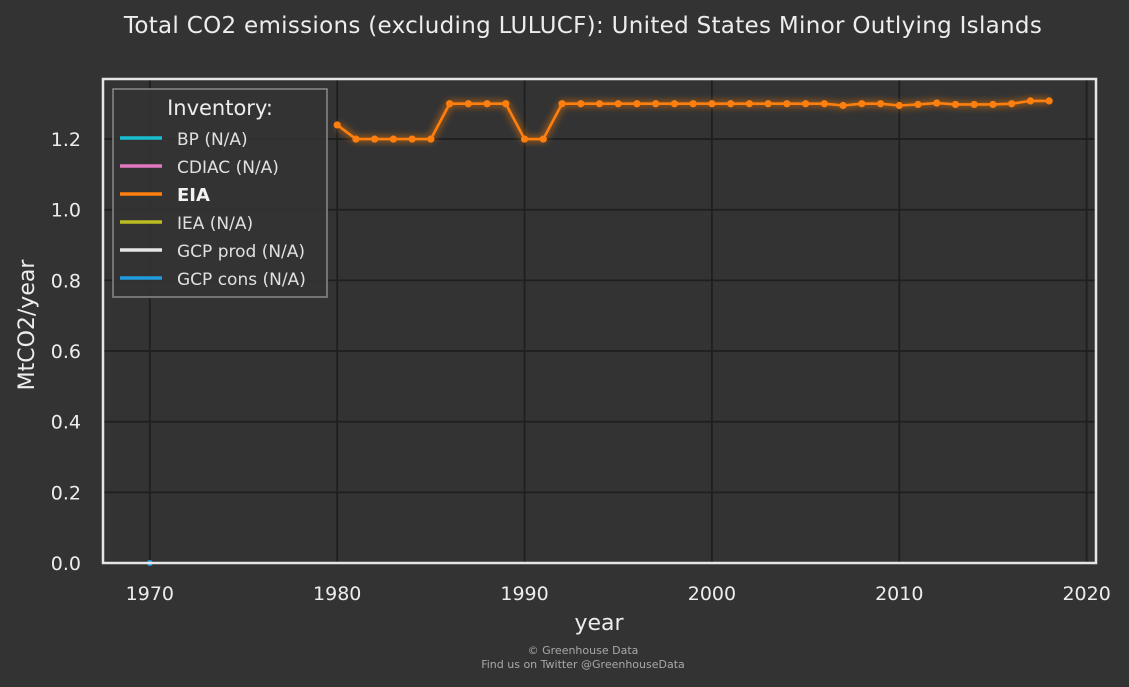 This screenshot has width=1129, height=687. What do you see at coordinates (583, 664) in the screenshot?
I see `credit-line-2: Find us on Twitter @GreenhouseData` at bounding box center [583, 664].